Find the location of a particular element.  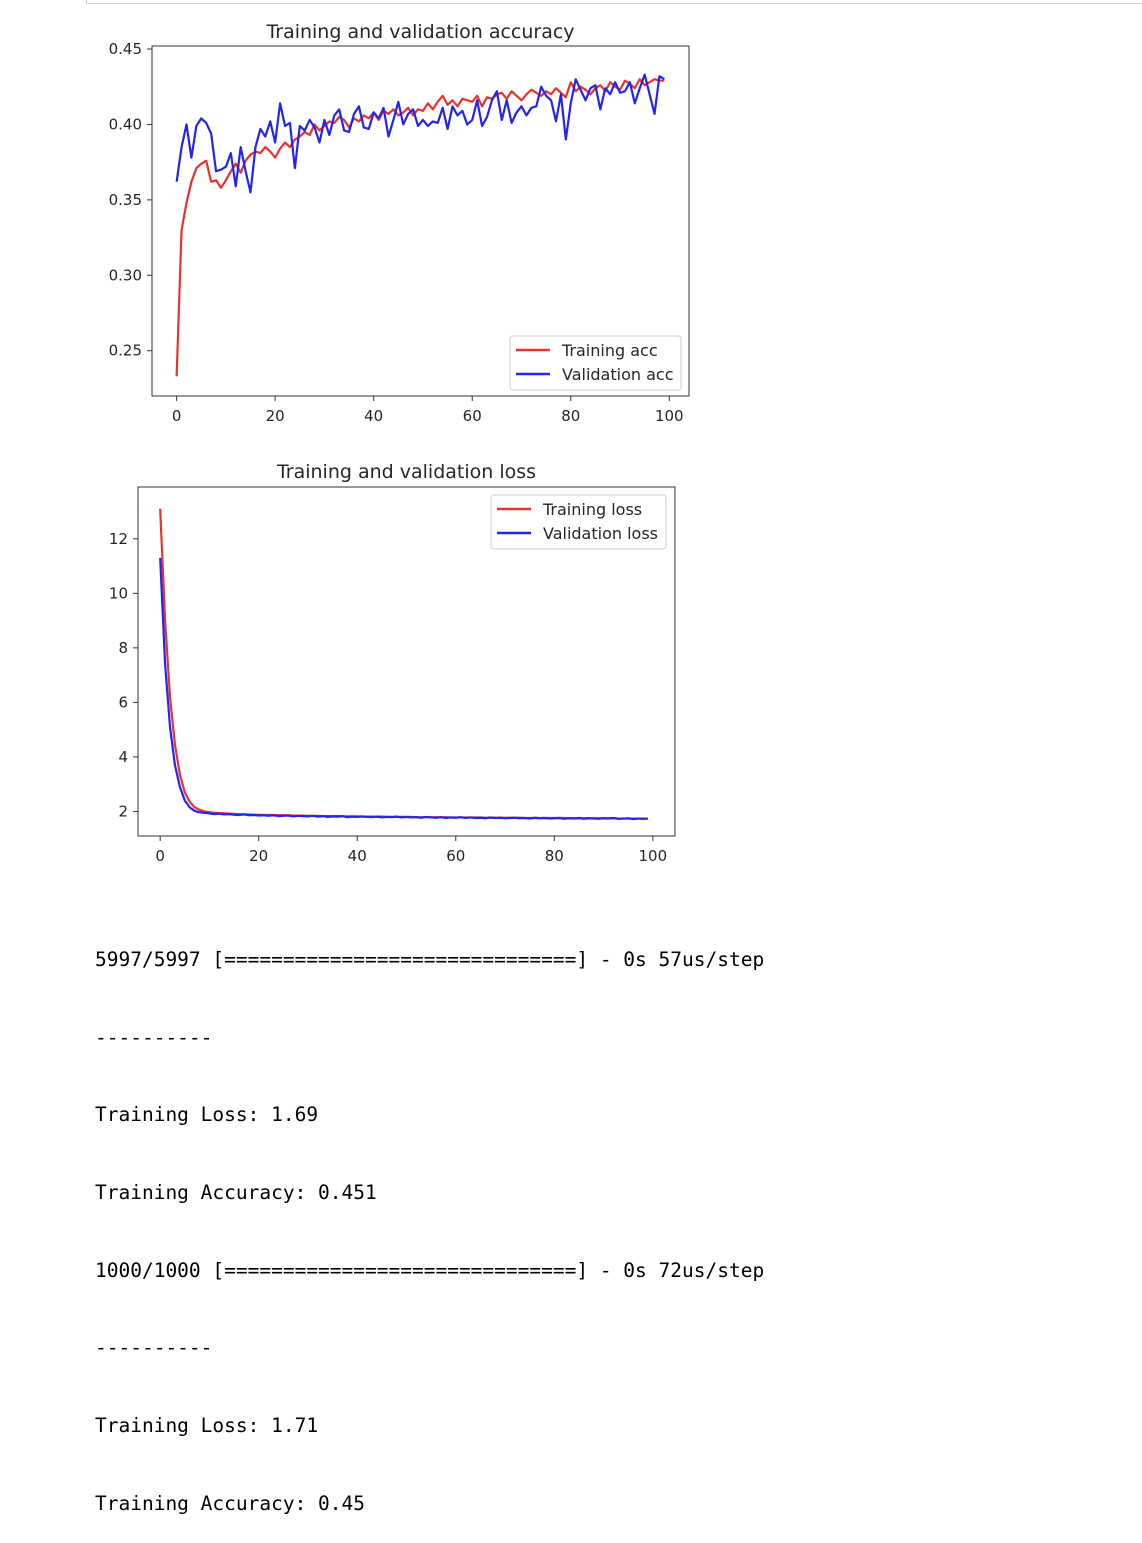

y-tick-label: 0.35 is located at coordinates (125, 200).